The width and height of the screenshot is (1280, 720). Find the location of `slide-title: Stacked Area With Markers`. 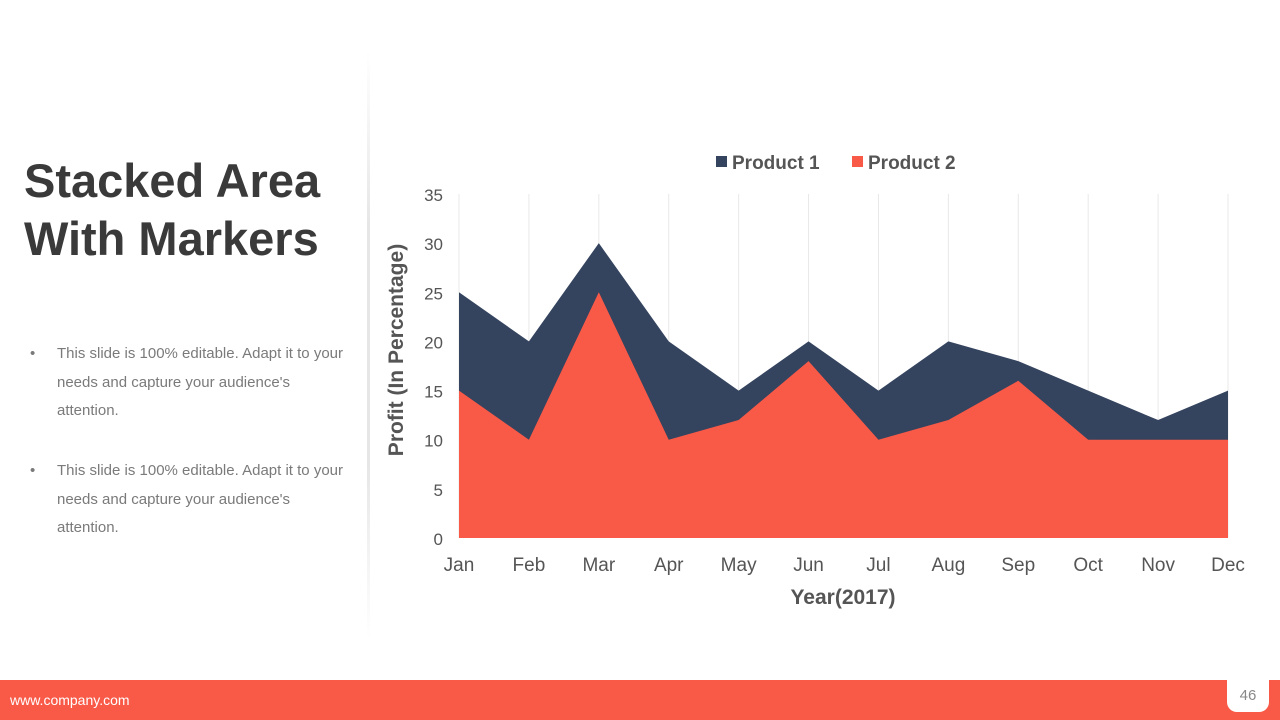

slide-title: Stacked Area With Markers is located at coordinates (172, 209).